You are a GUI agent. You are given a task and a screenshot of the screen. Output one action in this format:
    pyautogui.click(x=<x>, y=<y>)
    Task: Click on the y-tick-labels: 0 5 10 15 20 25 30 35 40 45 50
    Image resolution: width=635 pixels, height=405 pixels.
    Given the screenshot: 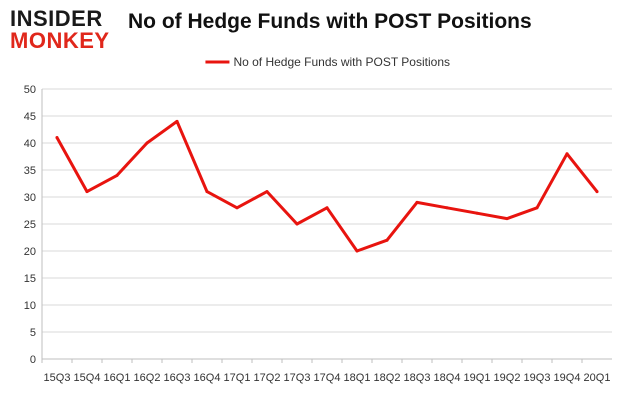 What is the action you would take?
    pyautogui.click(x=30, y=225)
    